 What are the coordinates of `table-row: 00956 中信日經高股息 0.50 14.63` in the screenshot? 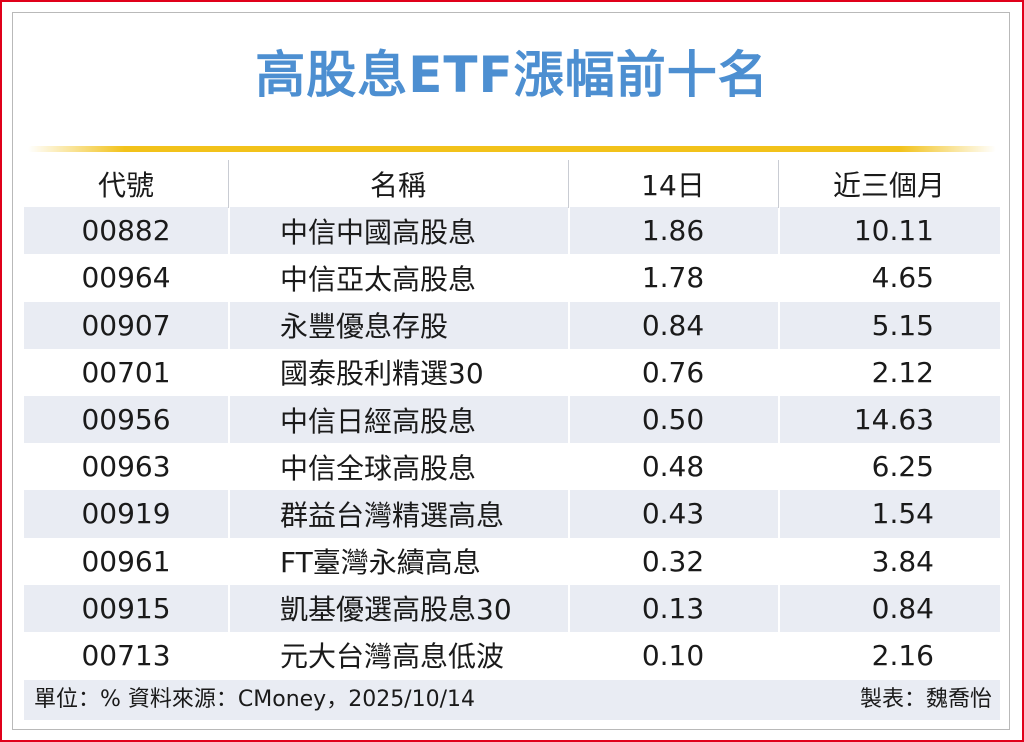 It's located at (512, 419).